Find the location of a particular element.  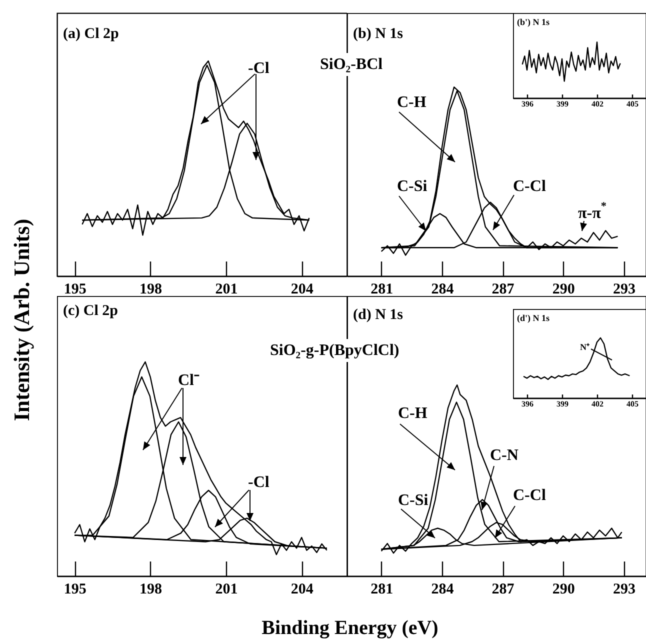

chart-title: (d) N 1s is located at coordinates (378, 315).